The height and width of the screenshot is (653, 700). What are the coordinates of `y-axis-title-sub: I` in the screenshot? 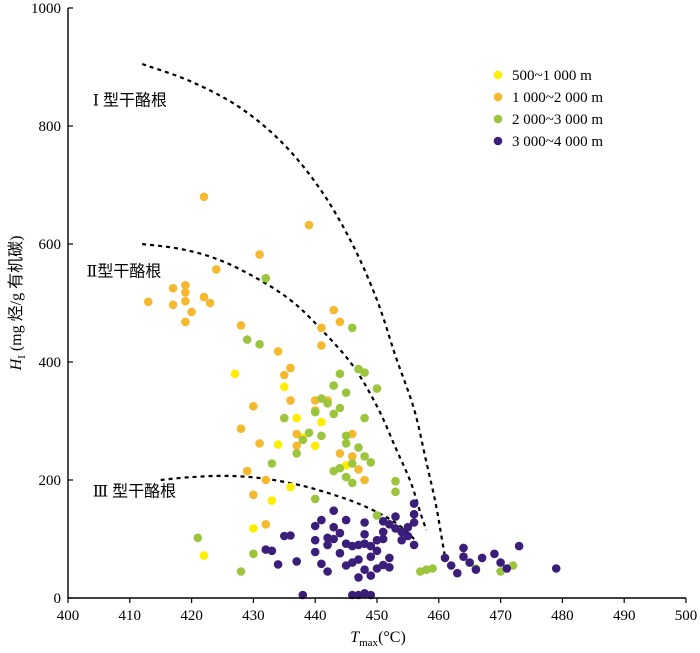 It's located at (22, 357).